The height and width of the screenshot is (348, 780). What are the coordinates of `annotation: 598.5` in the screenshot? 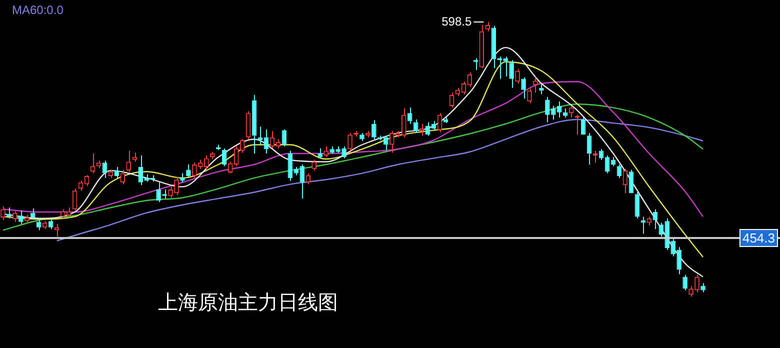 It's located at (457, 21).